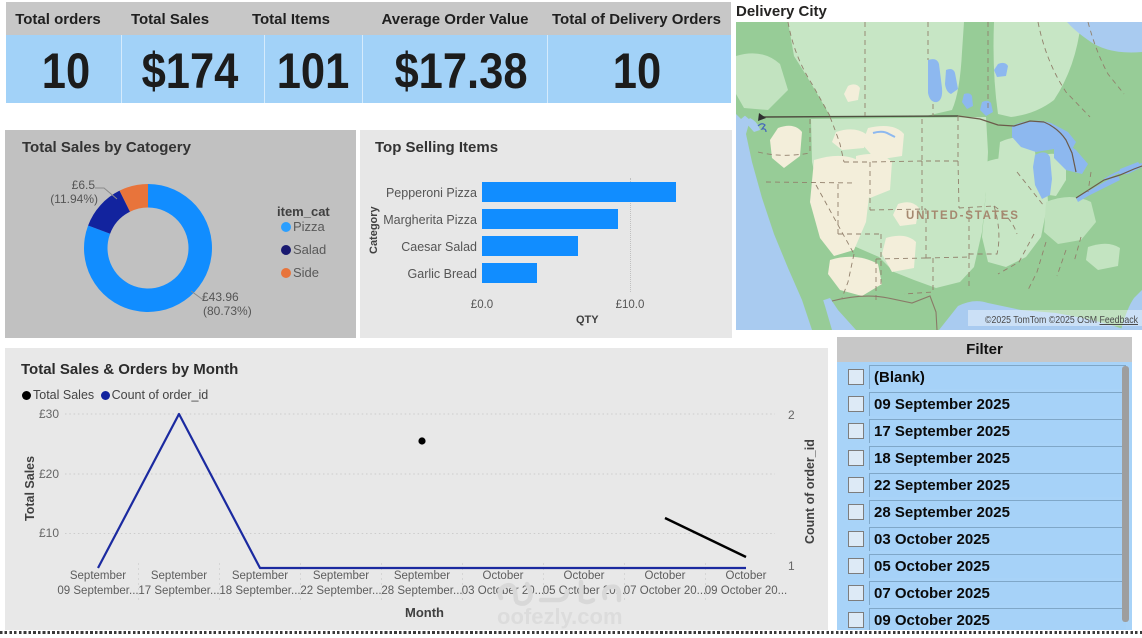 The image size is (1142, 638). What do you see at coordinates (963, 216) in the screenshot?
I see `svg-text: UNITED-STATES` at bounding box center [963, 216].